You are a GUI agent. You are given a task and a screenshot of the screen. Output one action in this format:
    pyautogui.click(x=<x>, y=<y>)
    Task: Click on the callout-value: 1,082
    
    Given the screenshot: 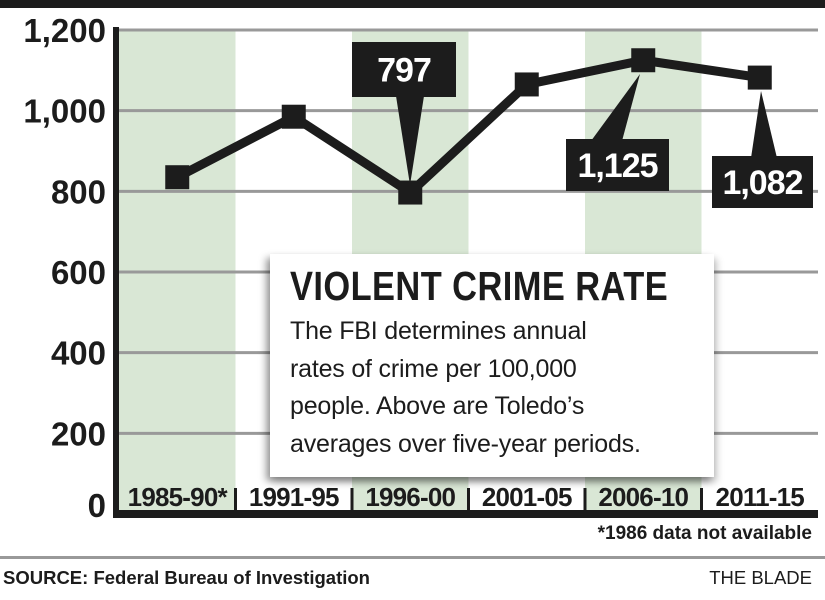 What is the action you would take?
    pyautogui.click(x=762, y=183)
    